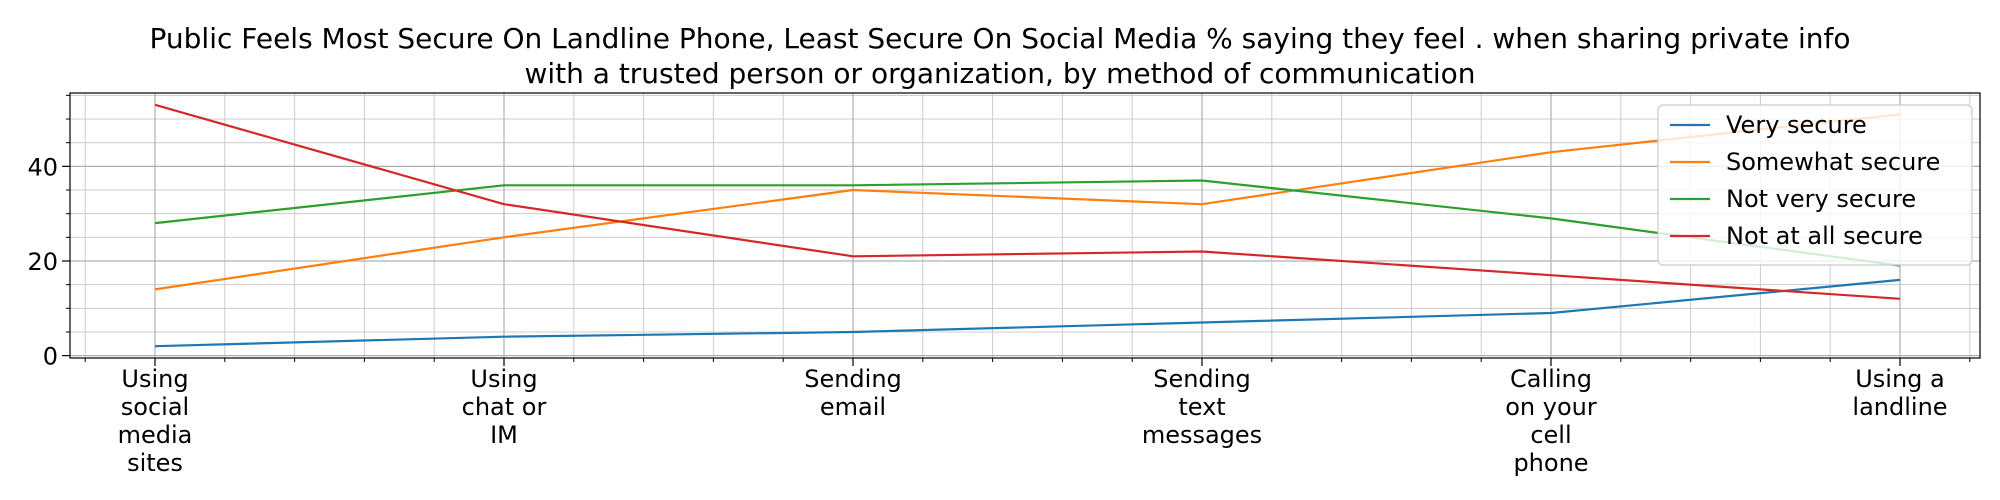 The width and height of the screenshot is (2000, 500). I want to click on x-tick-label: phone, so click(1550, 463).